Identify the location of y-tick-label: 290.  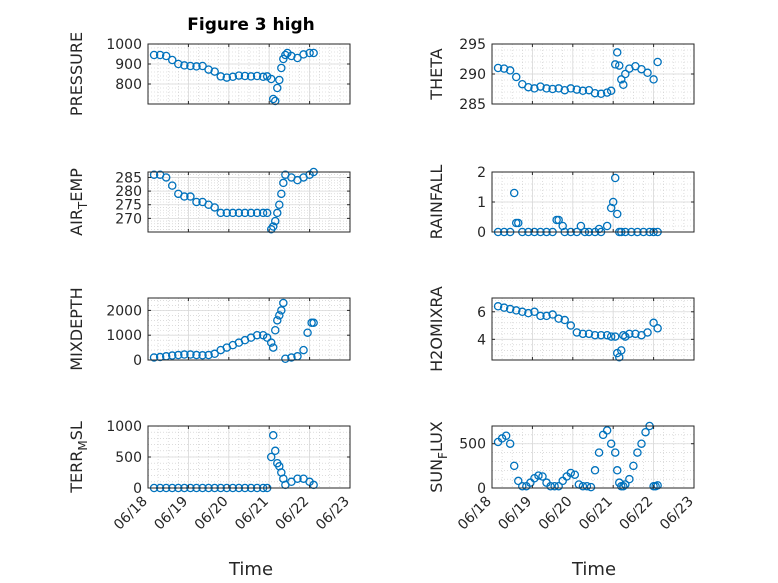
(472, 75).